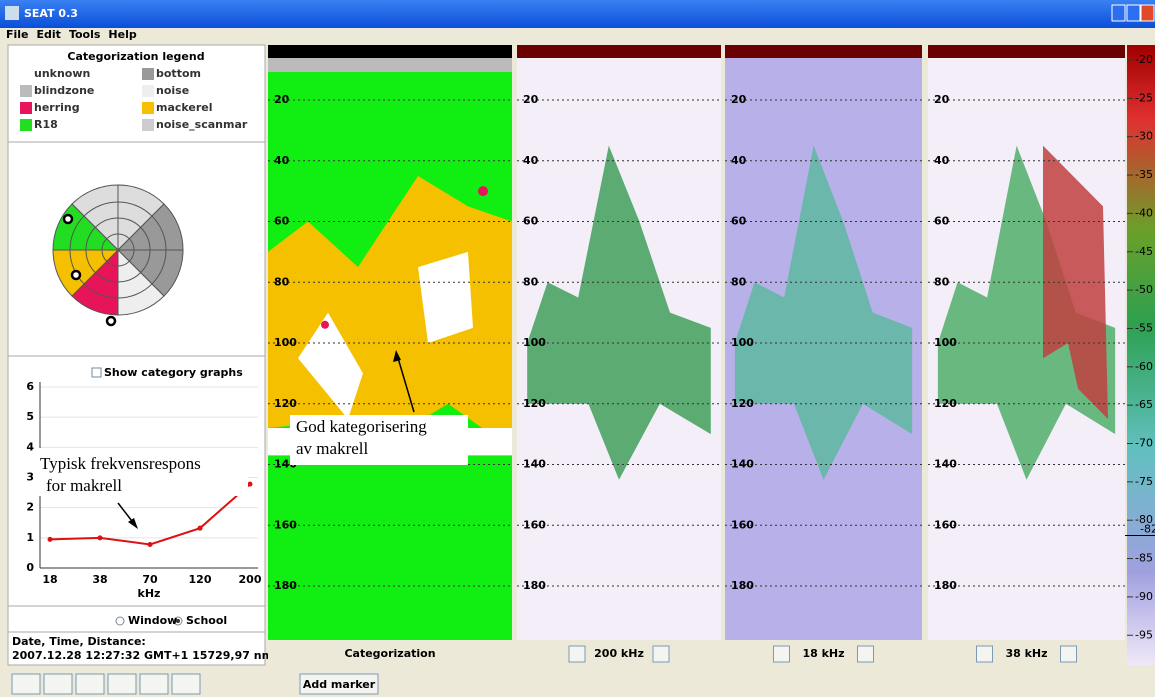  I want to click on colorbar-label: -95, so click(1144, 634).